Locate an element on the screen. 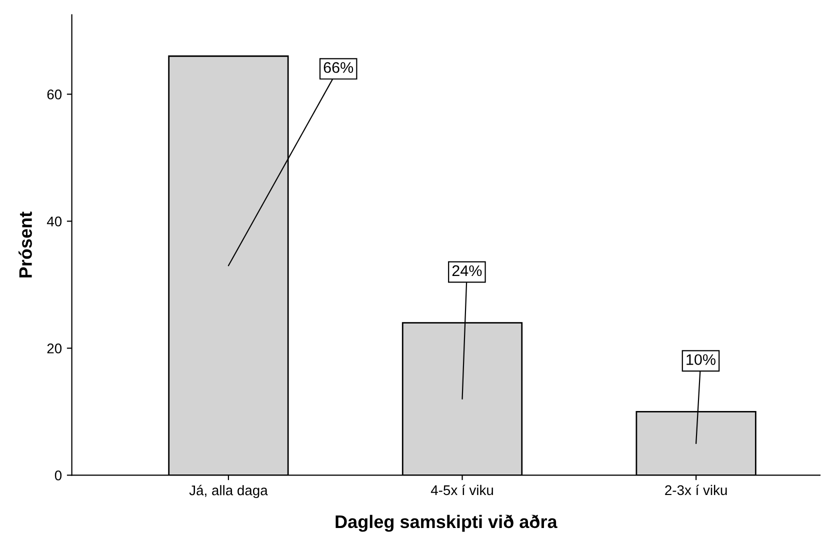 The height and width of the screenshot is (550, 835). y-tick-label: 60 is located at coordinates (54, 95).